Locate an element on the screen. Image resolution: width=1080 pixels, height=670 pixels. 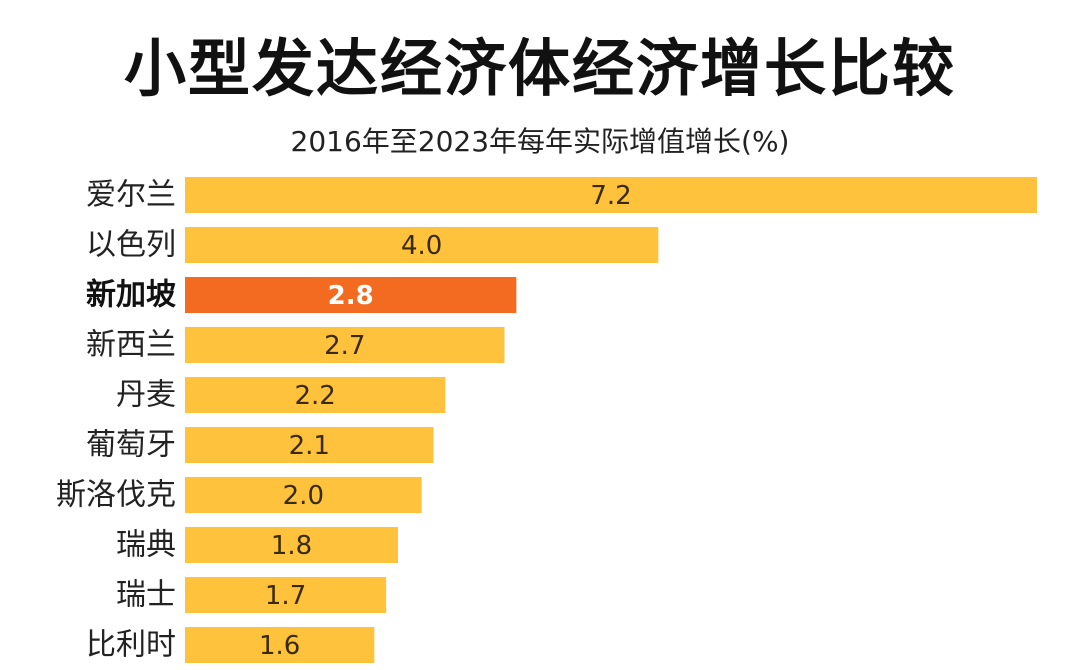
value-label: 2.1 is located at coordinates (309, 446).